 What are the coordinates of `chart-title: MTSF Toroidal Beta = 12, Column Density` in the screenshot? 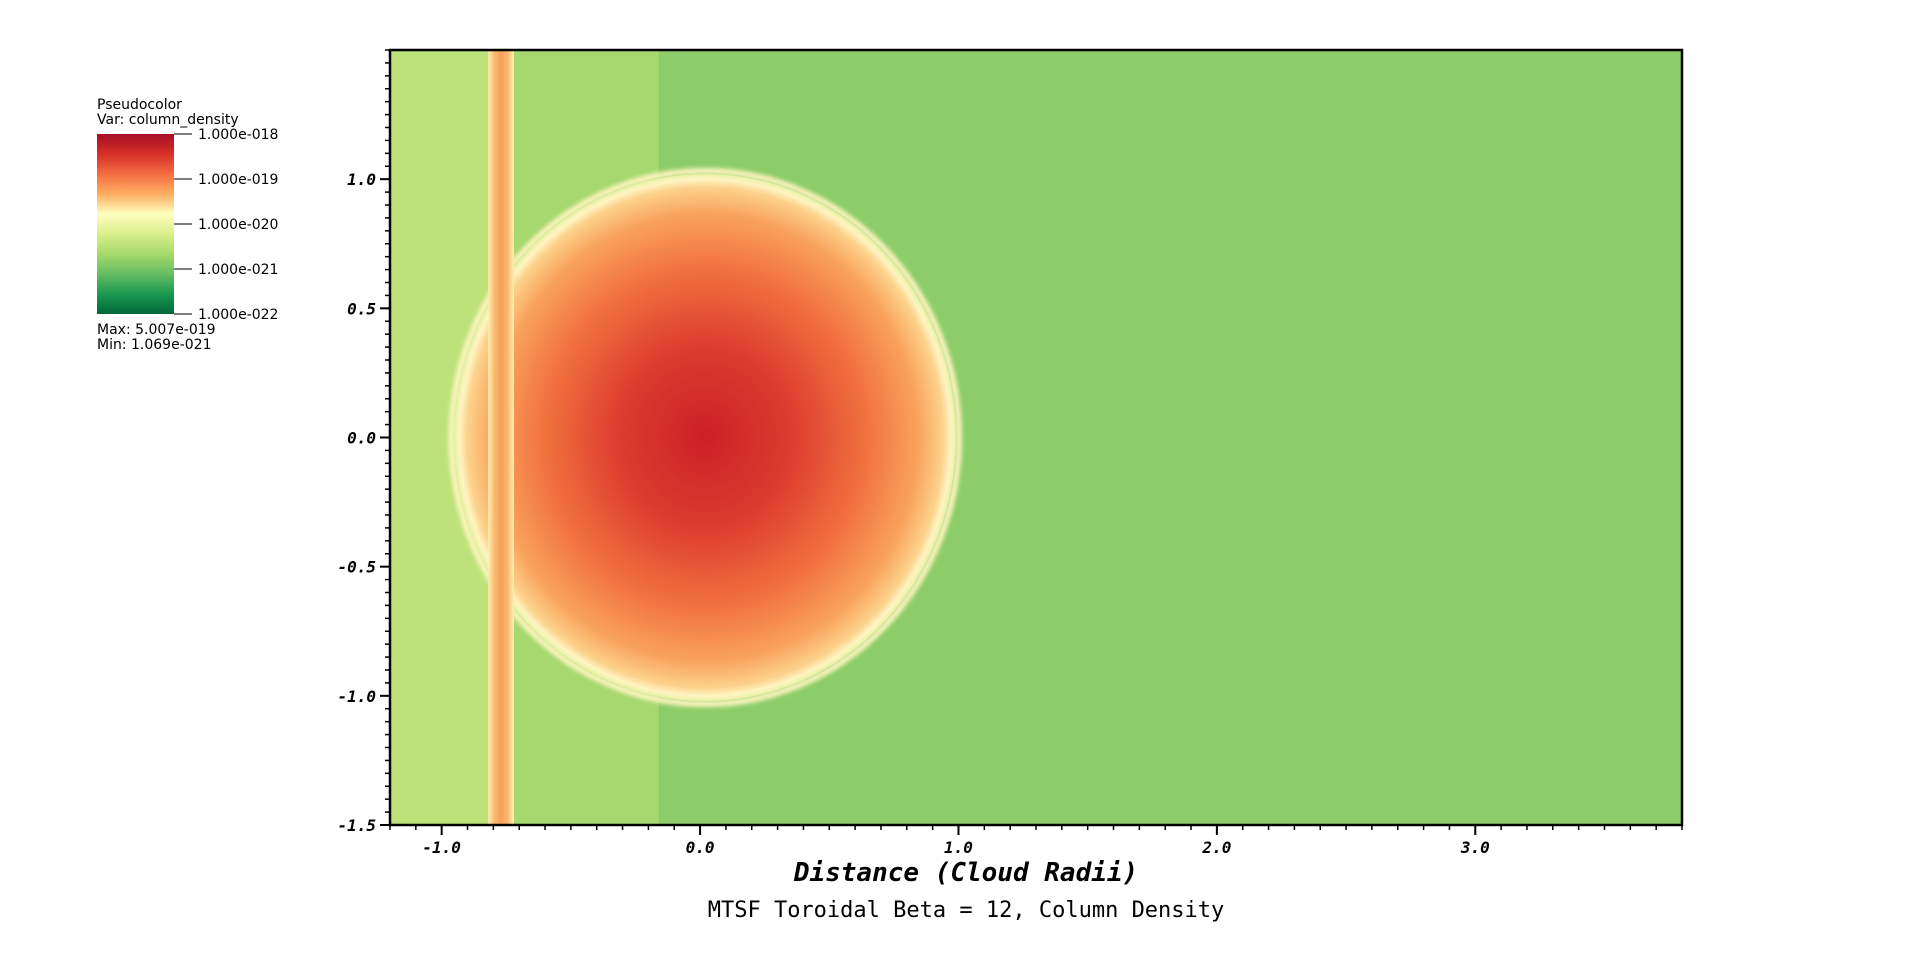 It's located at (966, 910).